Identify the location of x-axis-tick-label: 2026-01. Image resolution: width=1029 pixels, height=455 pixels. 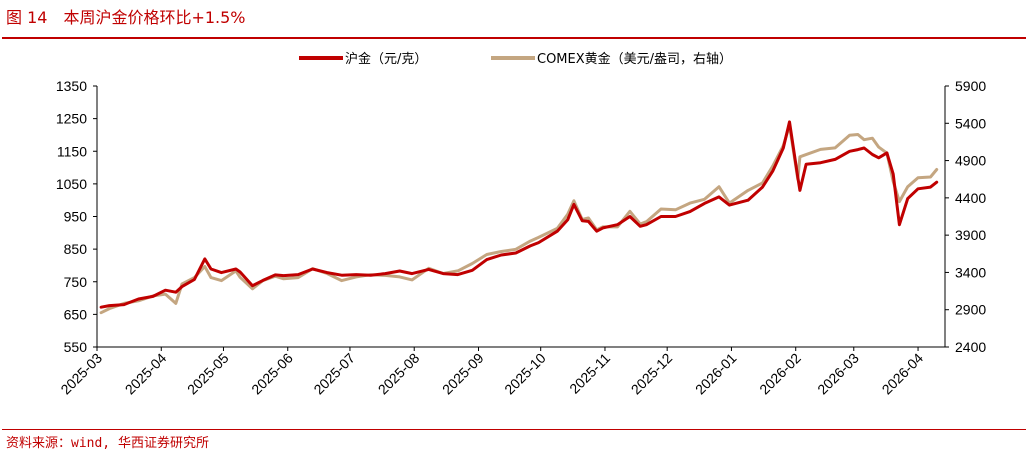
(716, 374).